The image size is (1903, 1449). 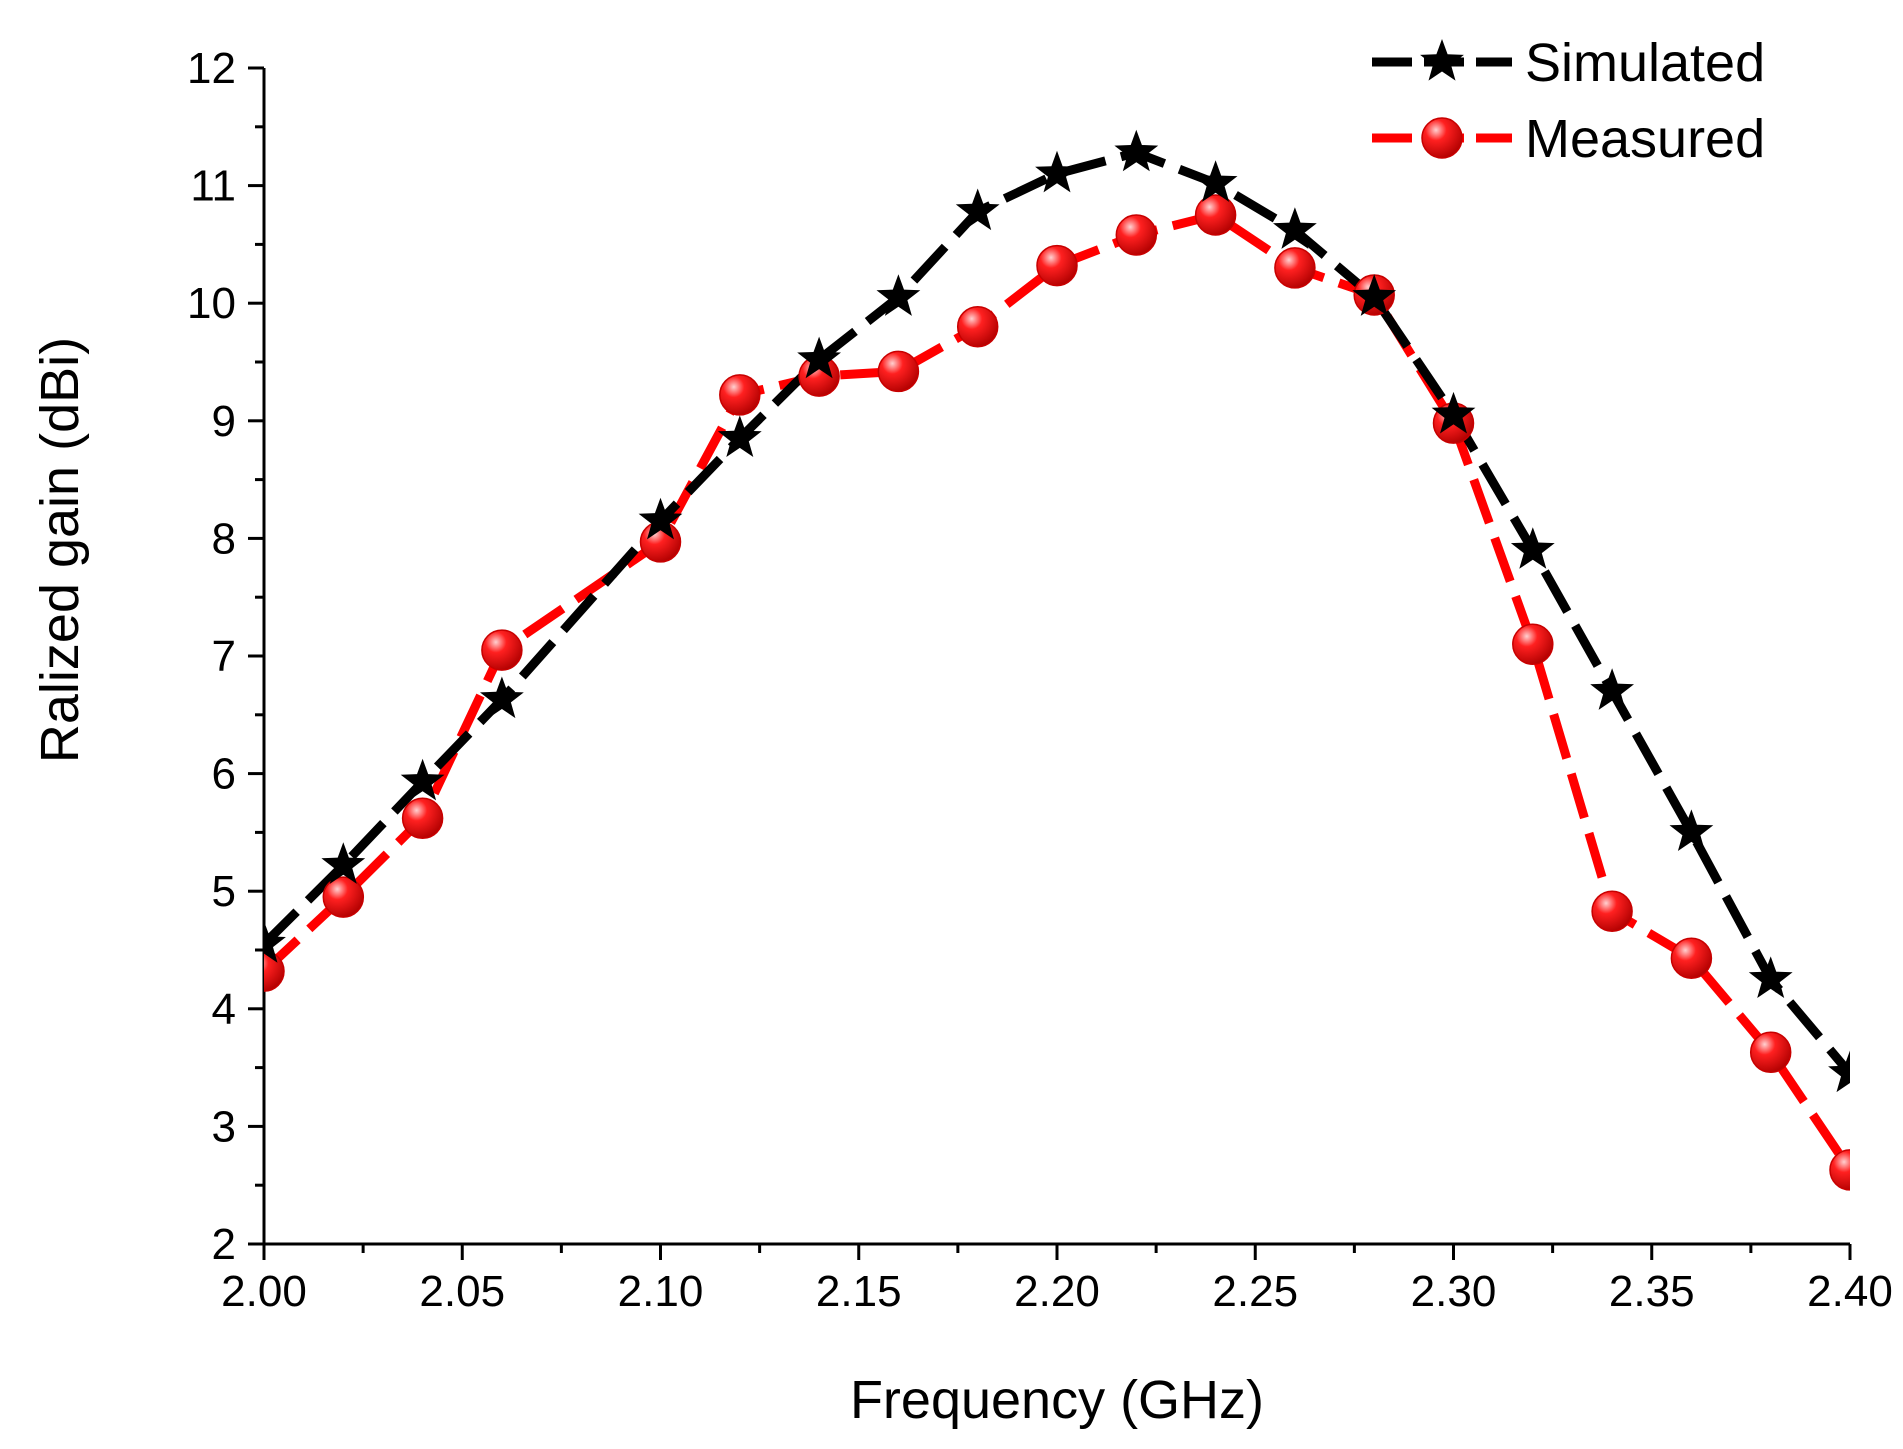 What do you see at coordinates (211, 68) in the screenshot?
I see `y-tick-label: 12` at bounding box center [211, 68].